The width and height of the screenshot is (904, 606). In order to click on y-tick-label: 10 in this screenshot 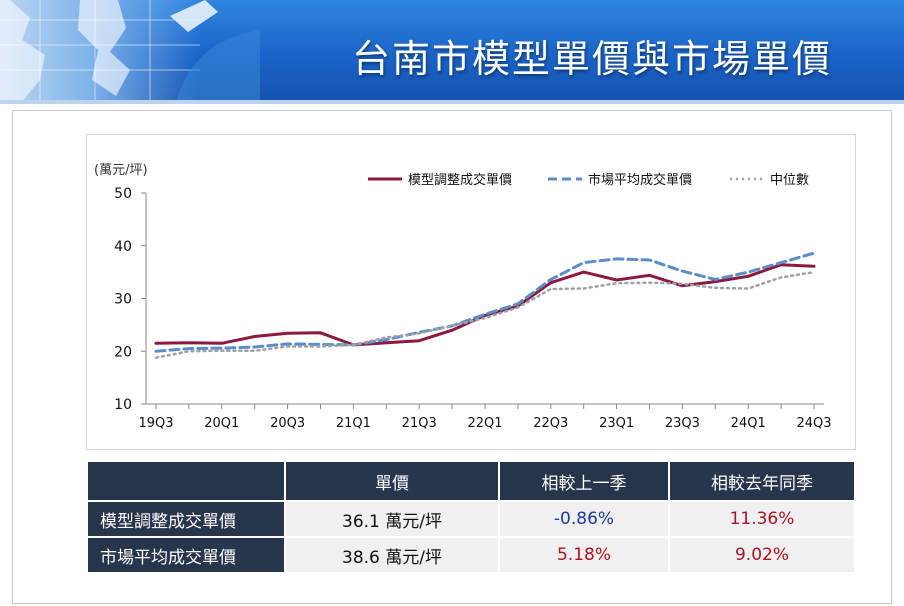, I will do `click(123, 405)`.